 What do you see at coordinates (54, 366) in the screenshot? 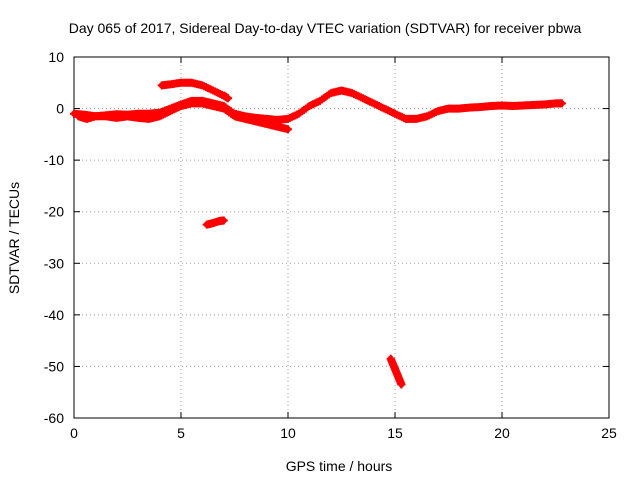
I see `y-tick-label: -50` at bounding box center [54, 366].